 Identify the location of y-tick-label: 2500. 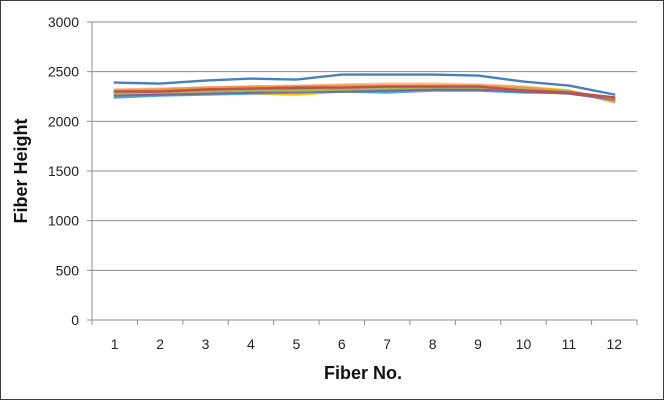
(63, 72).